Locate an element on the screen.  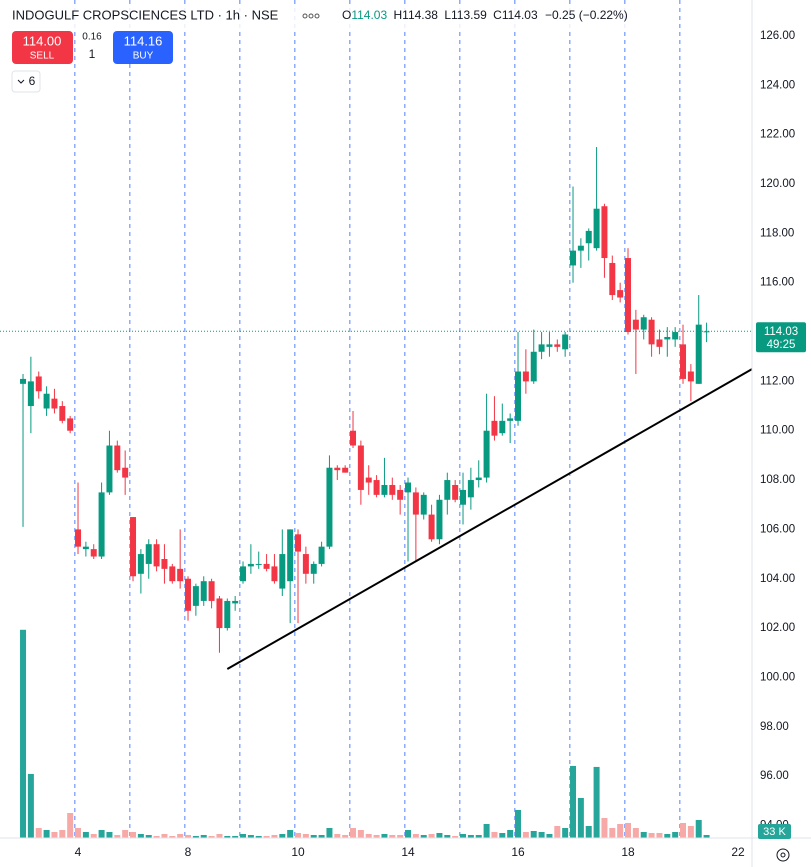
sell-button: 114.00 SELL is located at coordinates (42, 47).